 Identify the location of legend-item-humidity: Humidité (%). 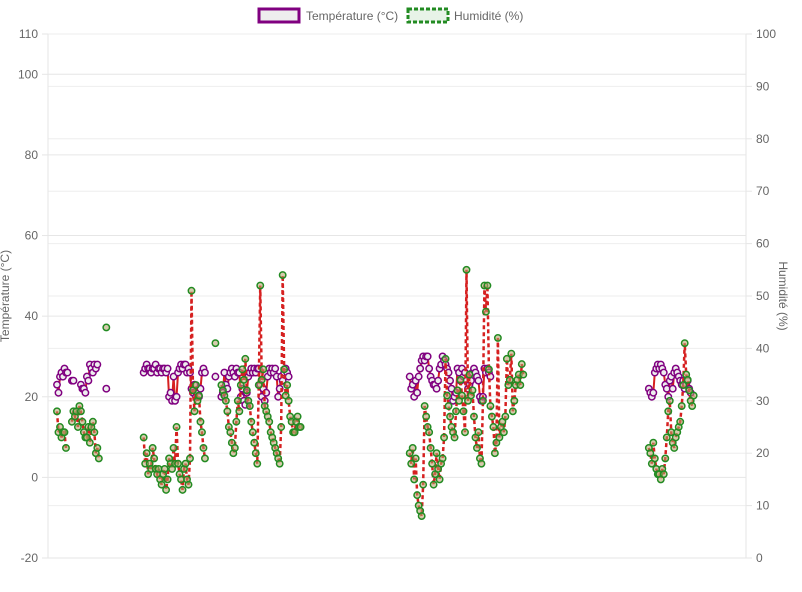
(464, 15).